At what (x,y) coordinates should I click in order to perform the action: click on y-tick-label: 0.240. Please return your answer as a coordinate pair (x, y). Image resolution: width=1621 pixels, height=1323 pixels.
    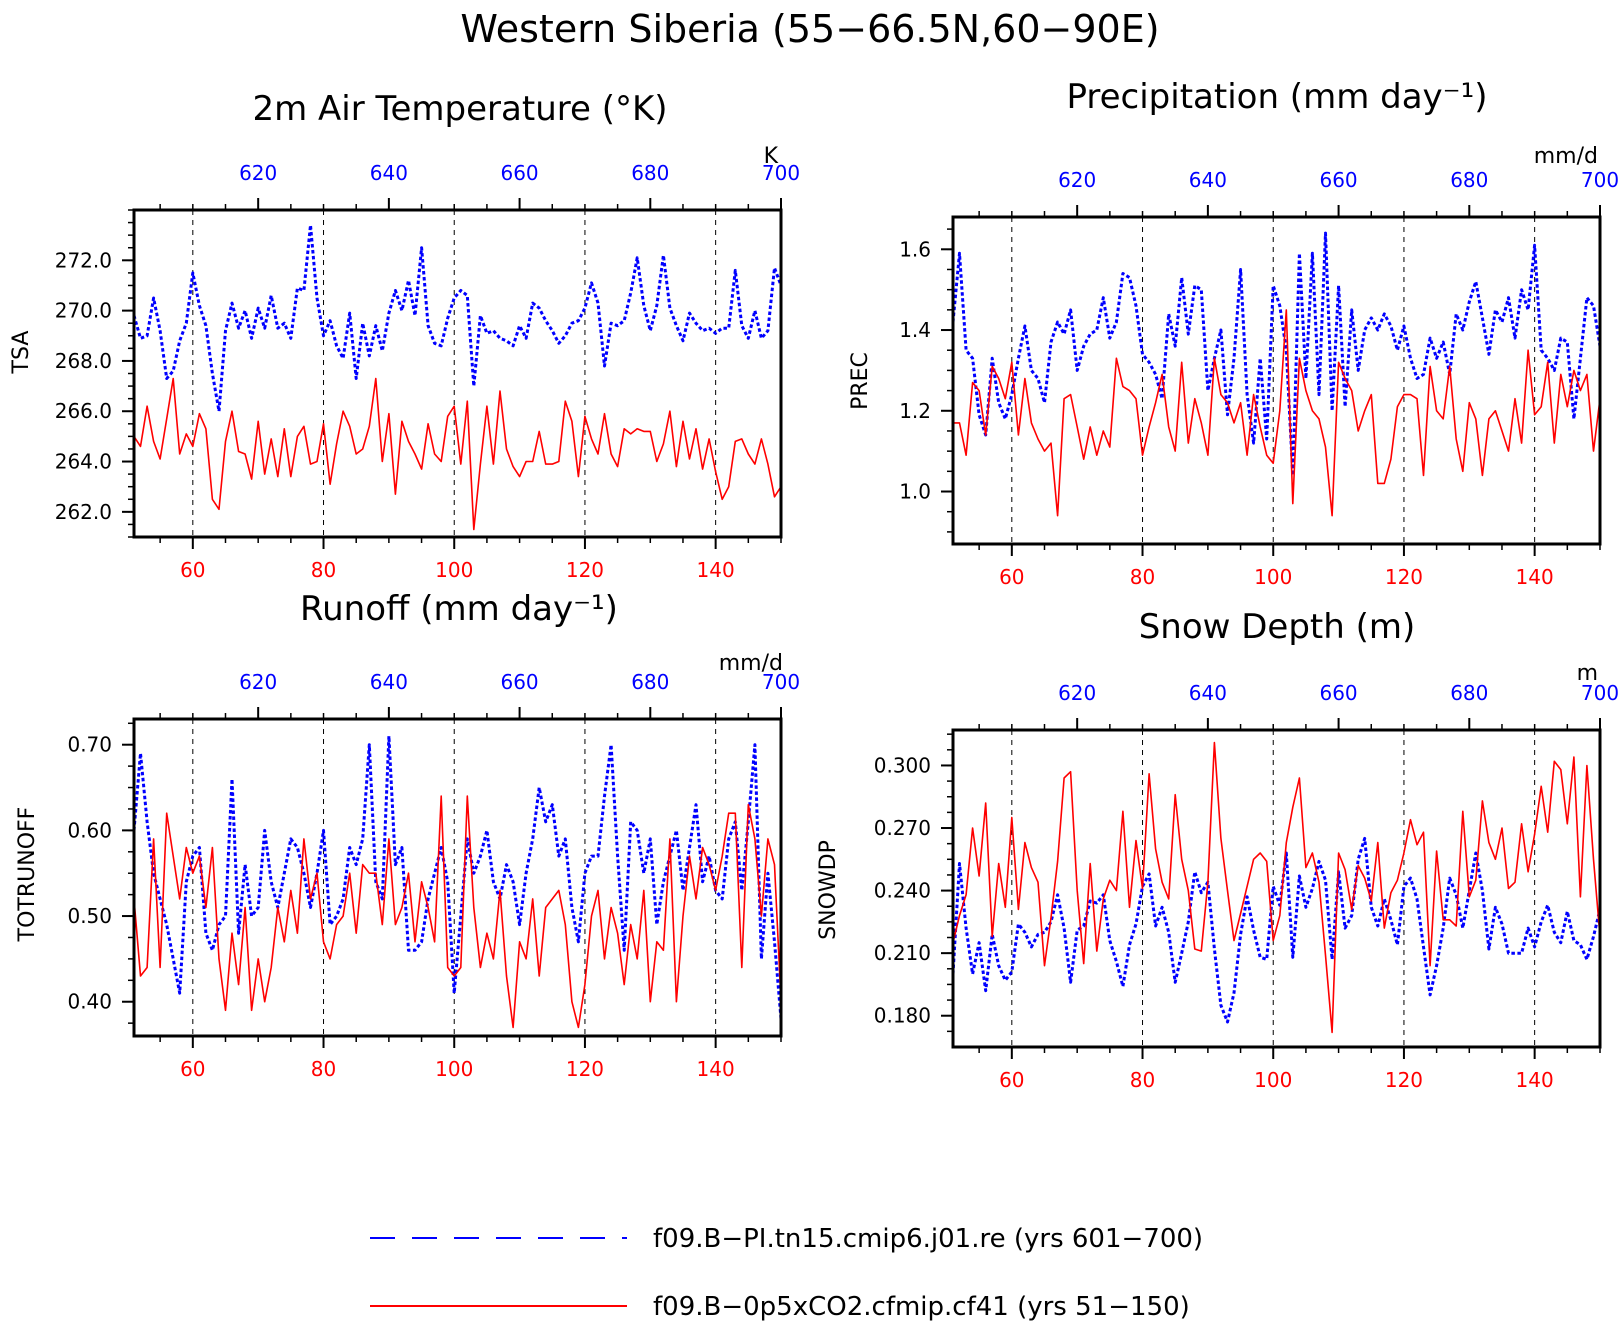
    Looking at the image, I should click on (902, 891).